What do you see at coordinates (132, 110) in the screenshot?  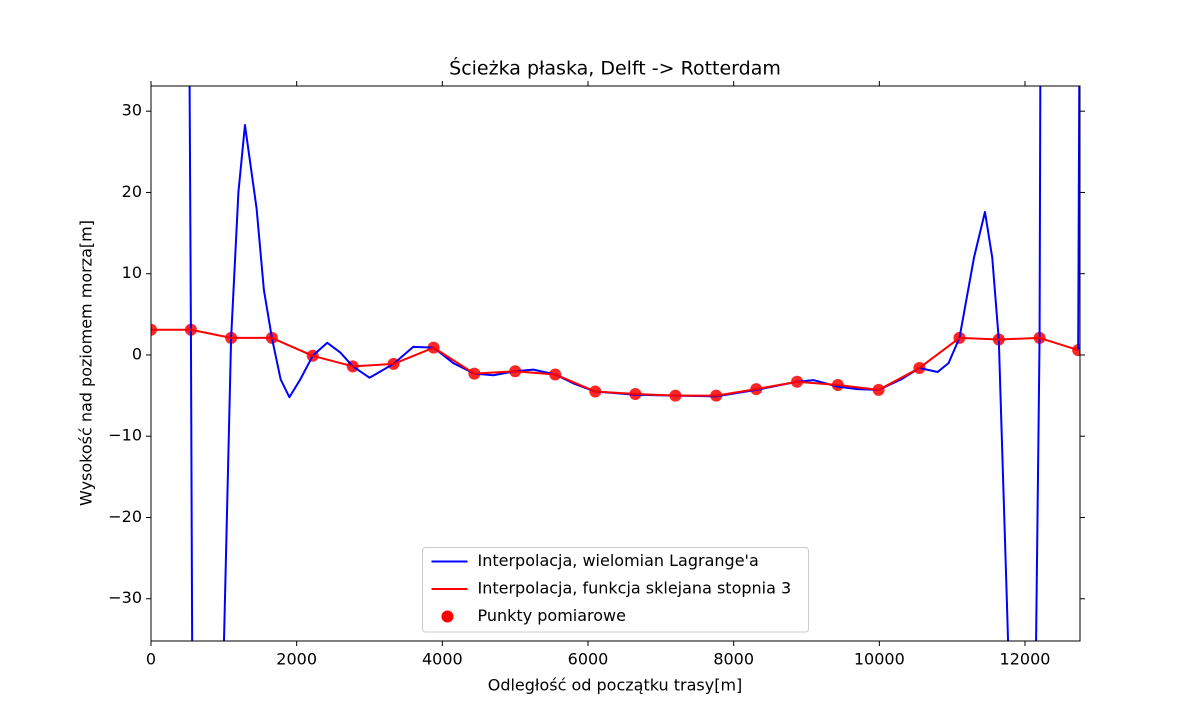 I see `y-tick-label: 30` at bounding box center [132, 110].